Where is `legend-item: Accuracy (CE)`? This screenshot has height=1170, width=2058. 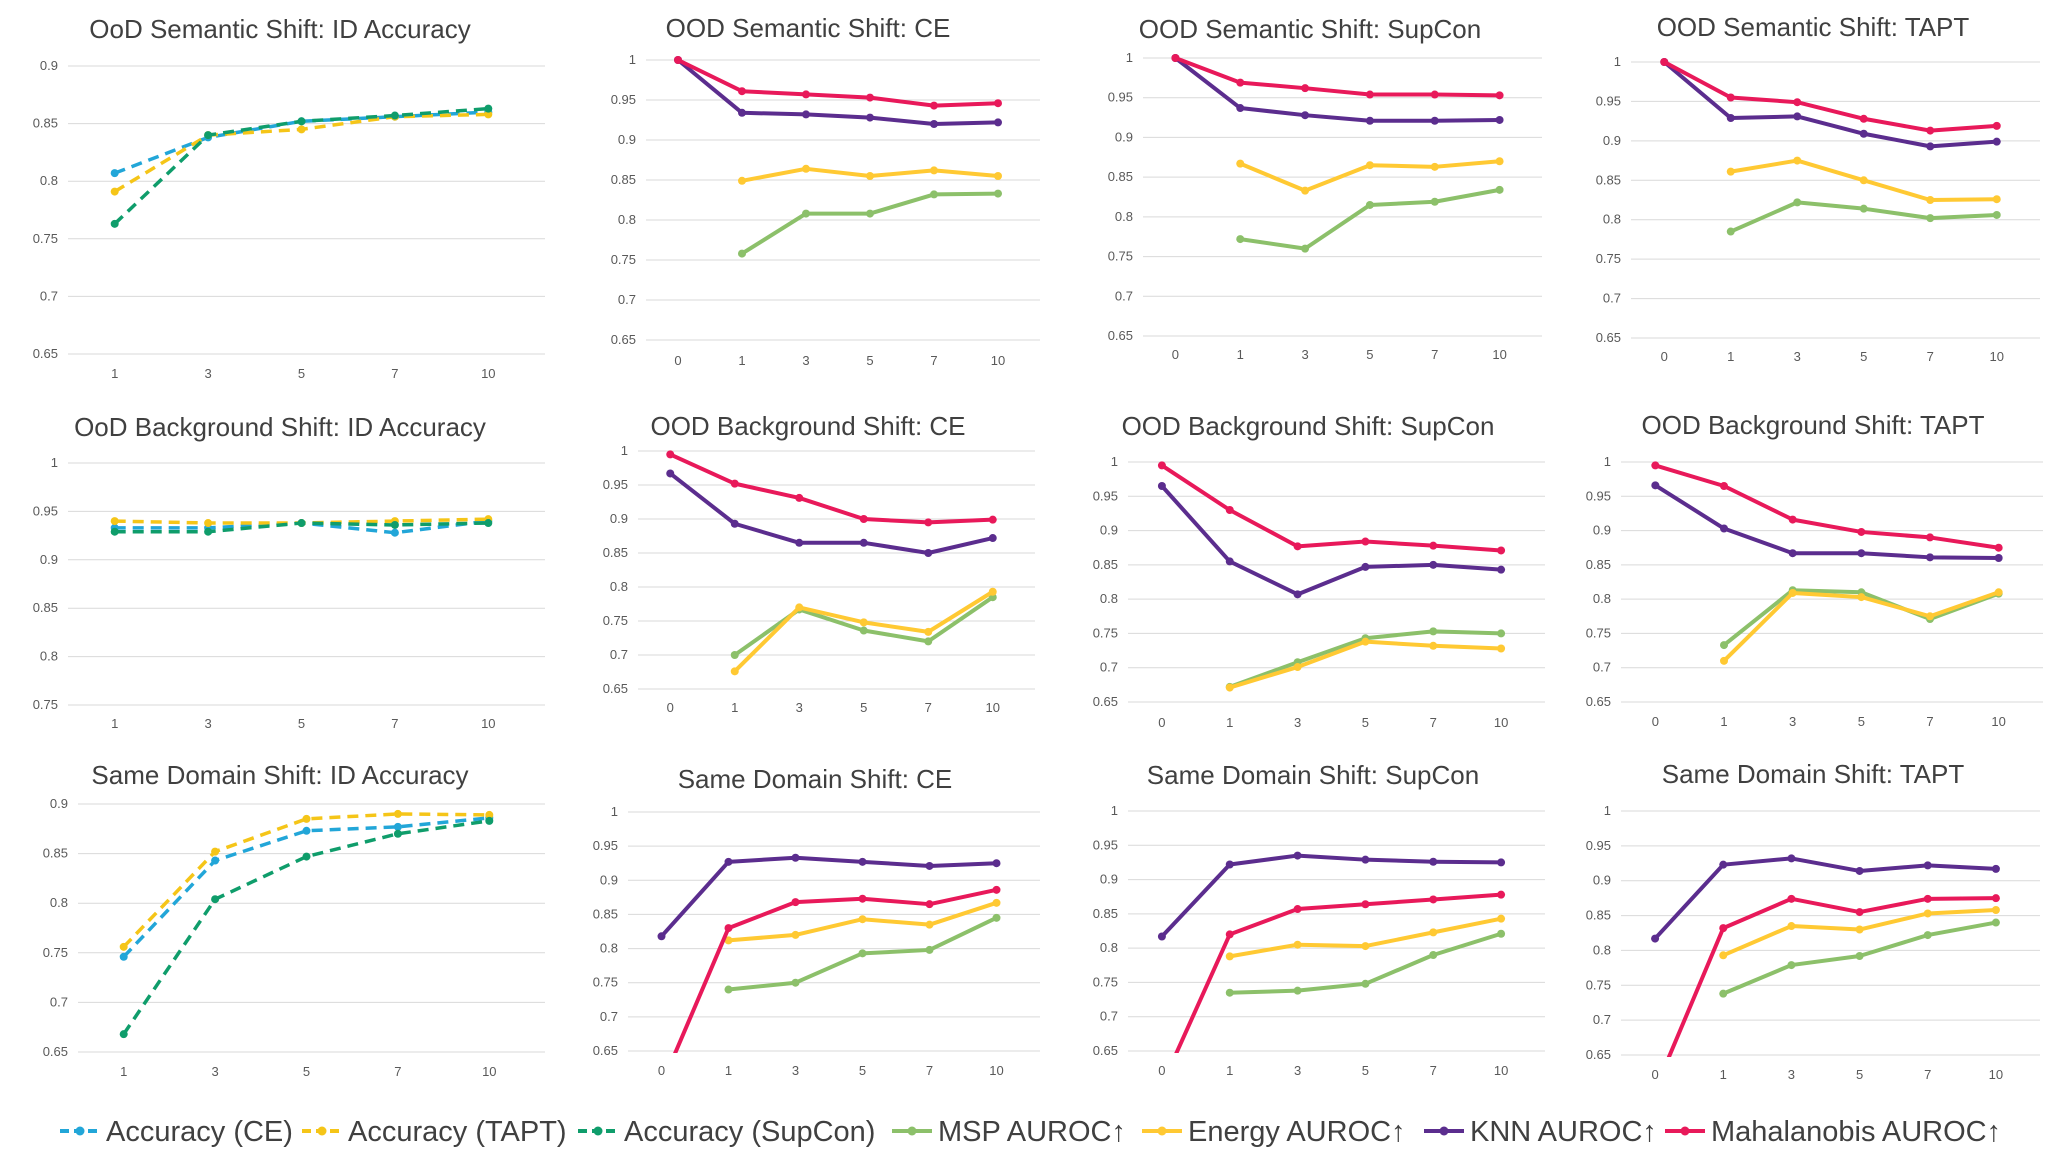
legend-item: Accuracy (CE) is located at coordinates (176, 1132).